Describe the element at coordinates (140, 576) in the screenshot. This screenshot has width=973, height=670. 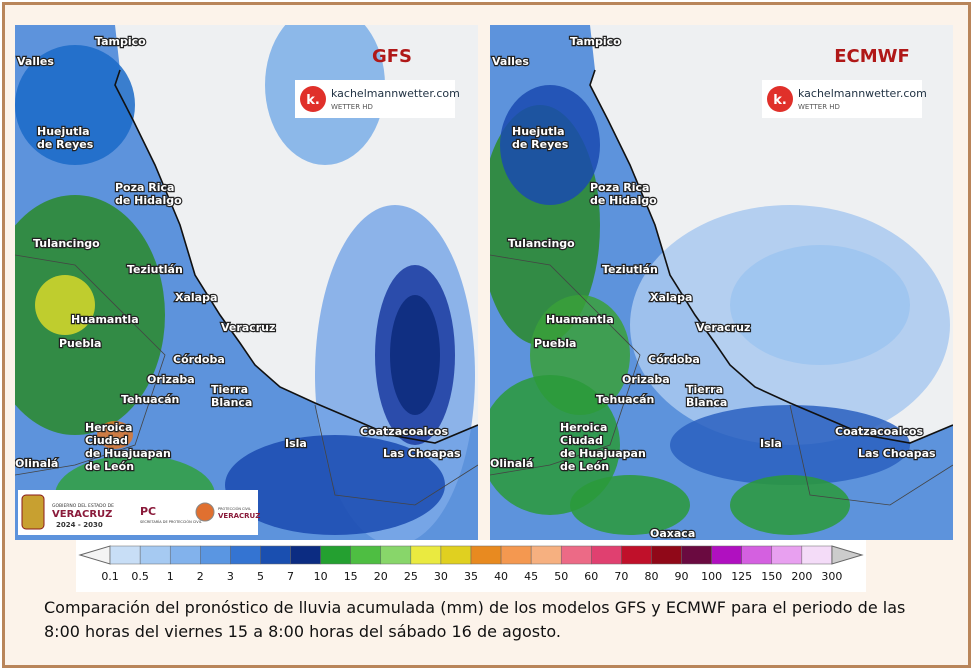
I see `legend-label: 0.5` at that location.